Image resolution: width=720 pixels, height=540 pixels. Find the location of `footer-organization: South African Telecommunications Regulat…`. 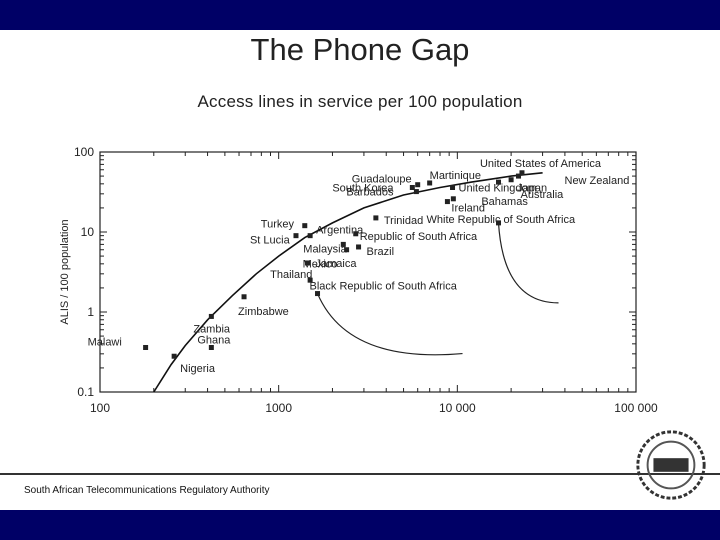

footer-organization: South African Telecommunications Regulat… is located at coordinates (147, 490).